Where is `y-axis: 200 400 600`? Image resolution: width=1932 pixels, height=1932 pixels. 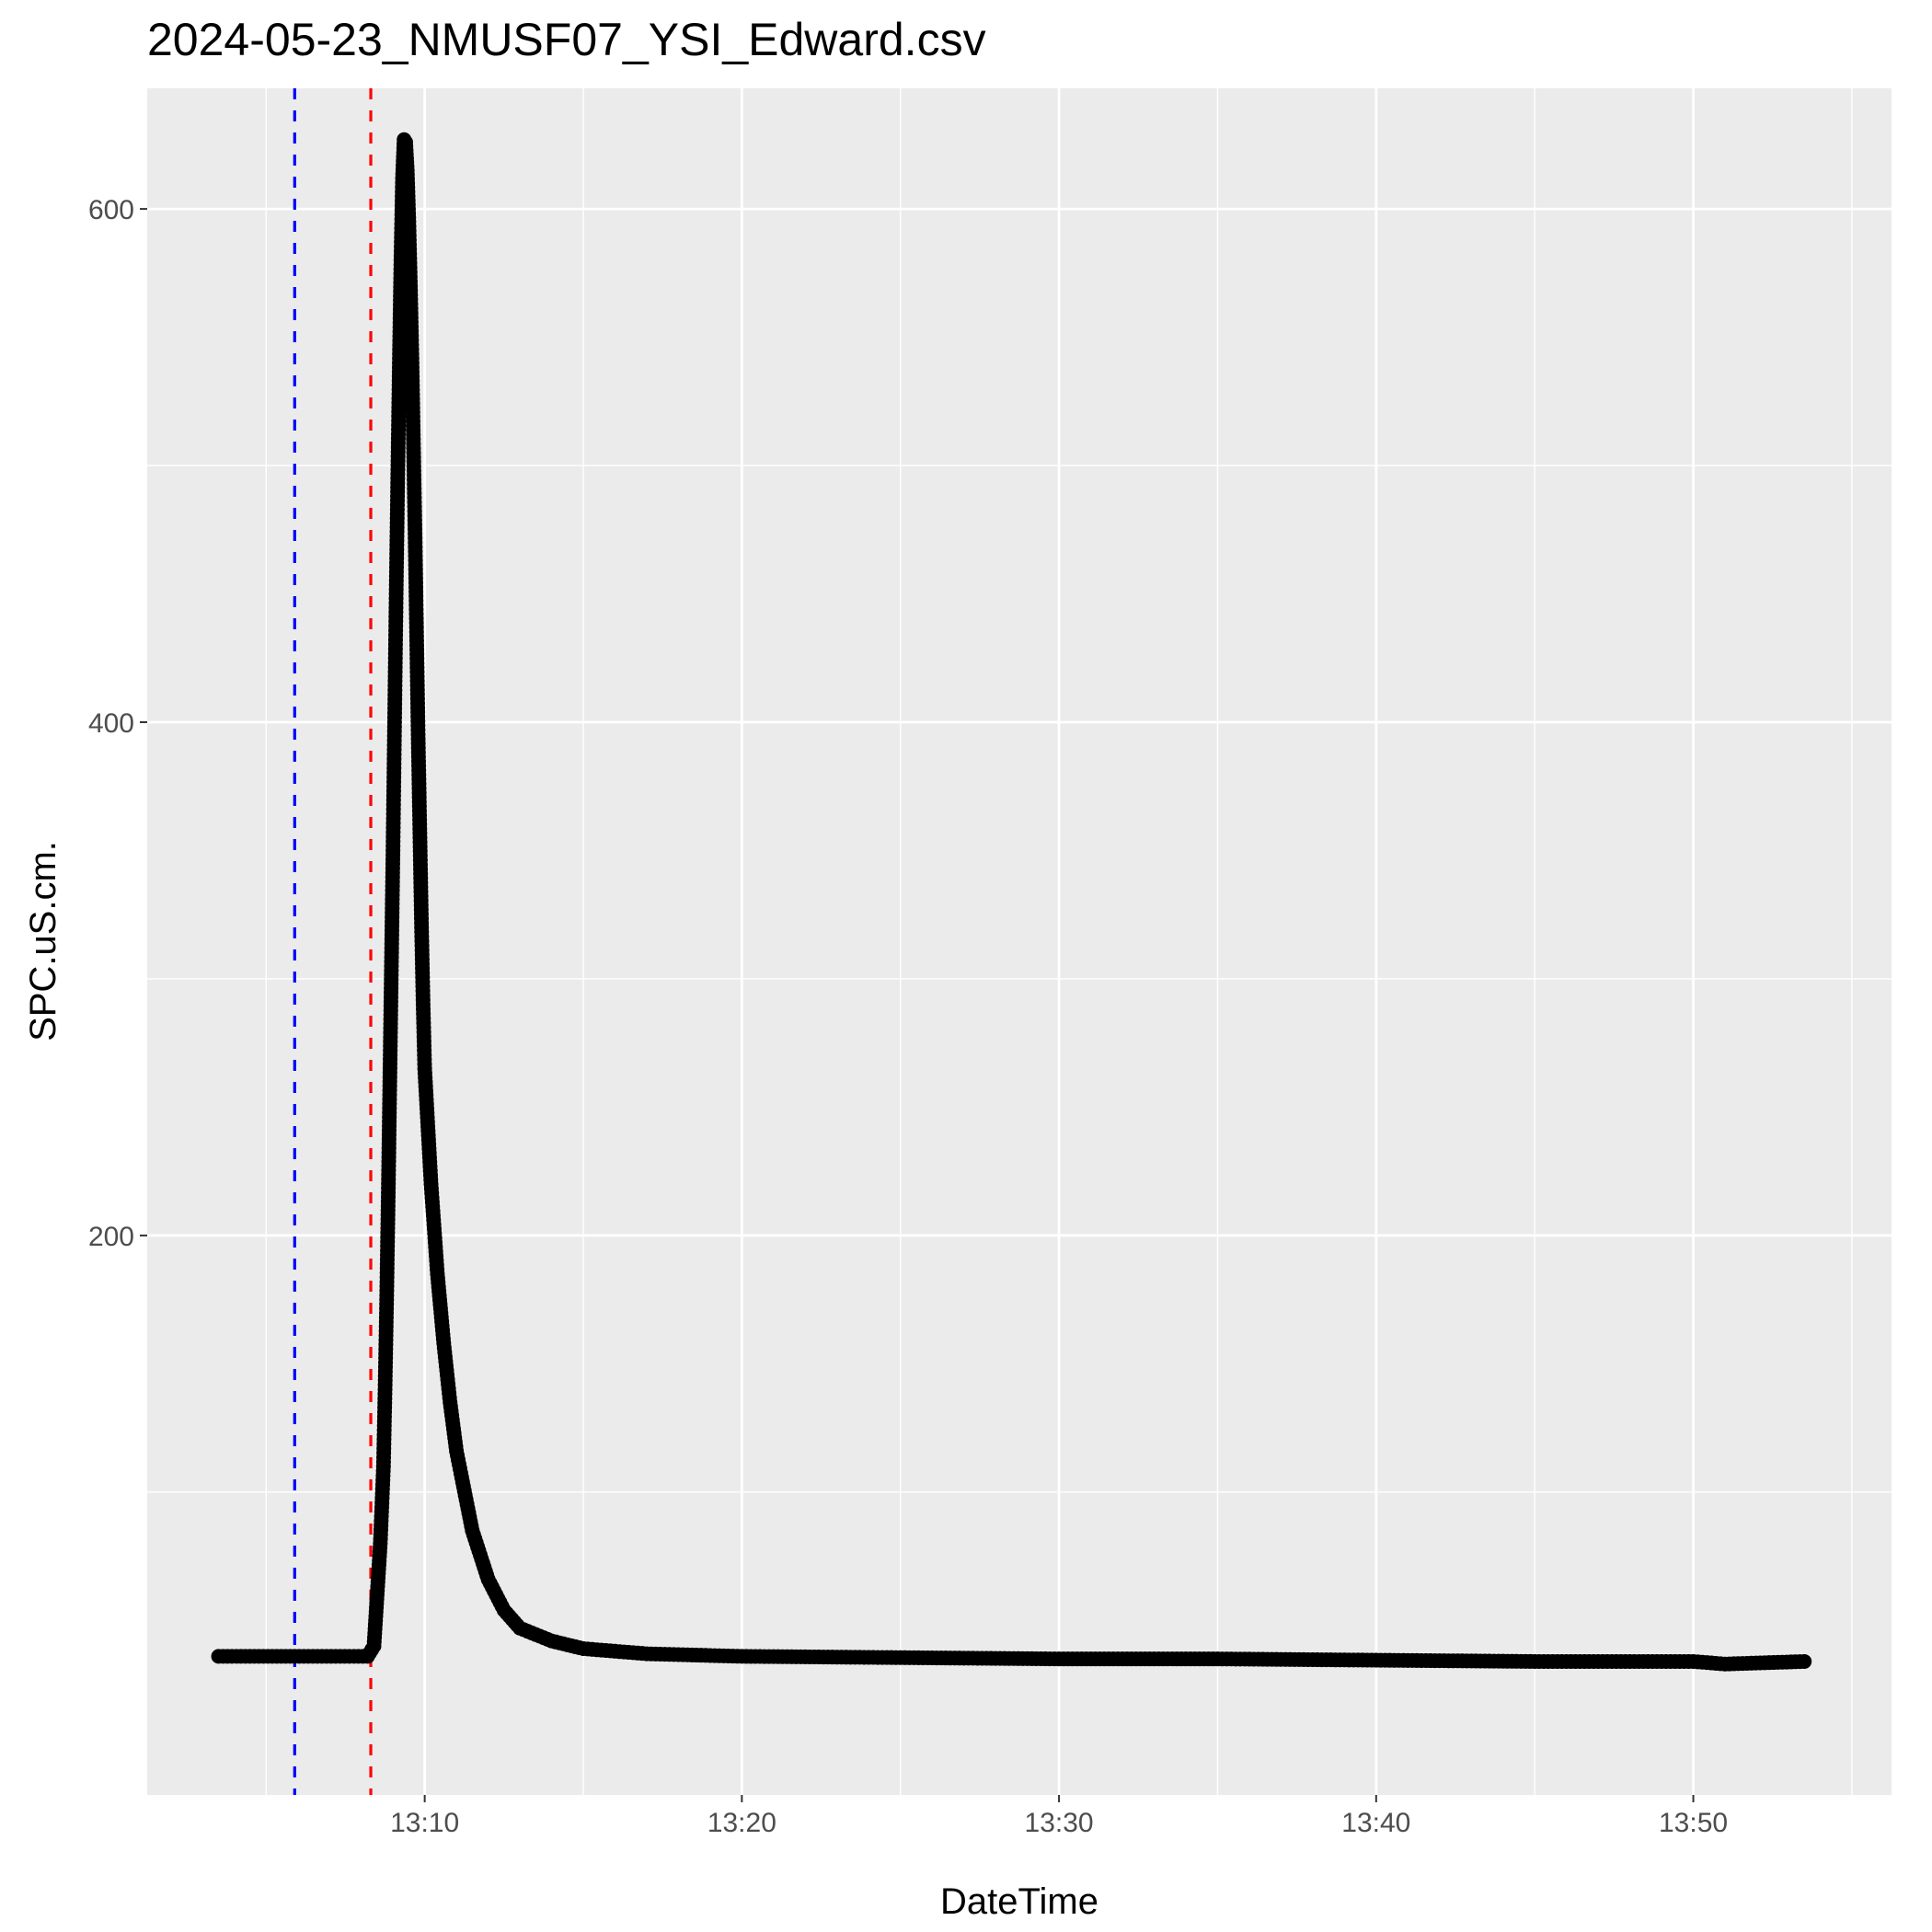 y-axis: 200 400 600 is located at coordinates (117, 723).